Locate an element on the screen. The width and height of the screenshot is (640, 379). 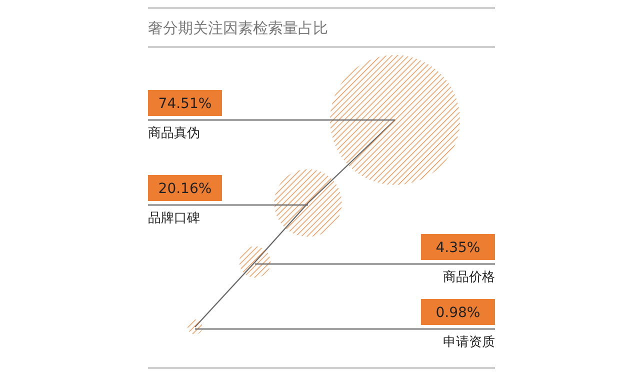
title: 奢分期关注因素检索量占比 is located at coordinates (238, 28).